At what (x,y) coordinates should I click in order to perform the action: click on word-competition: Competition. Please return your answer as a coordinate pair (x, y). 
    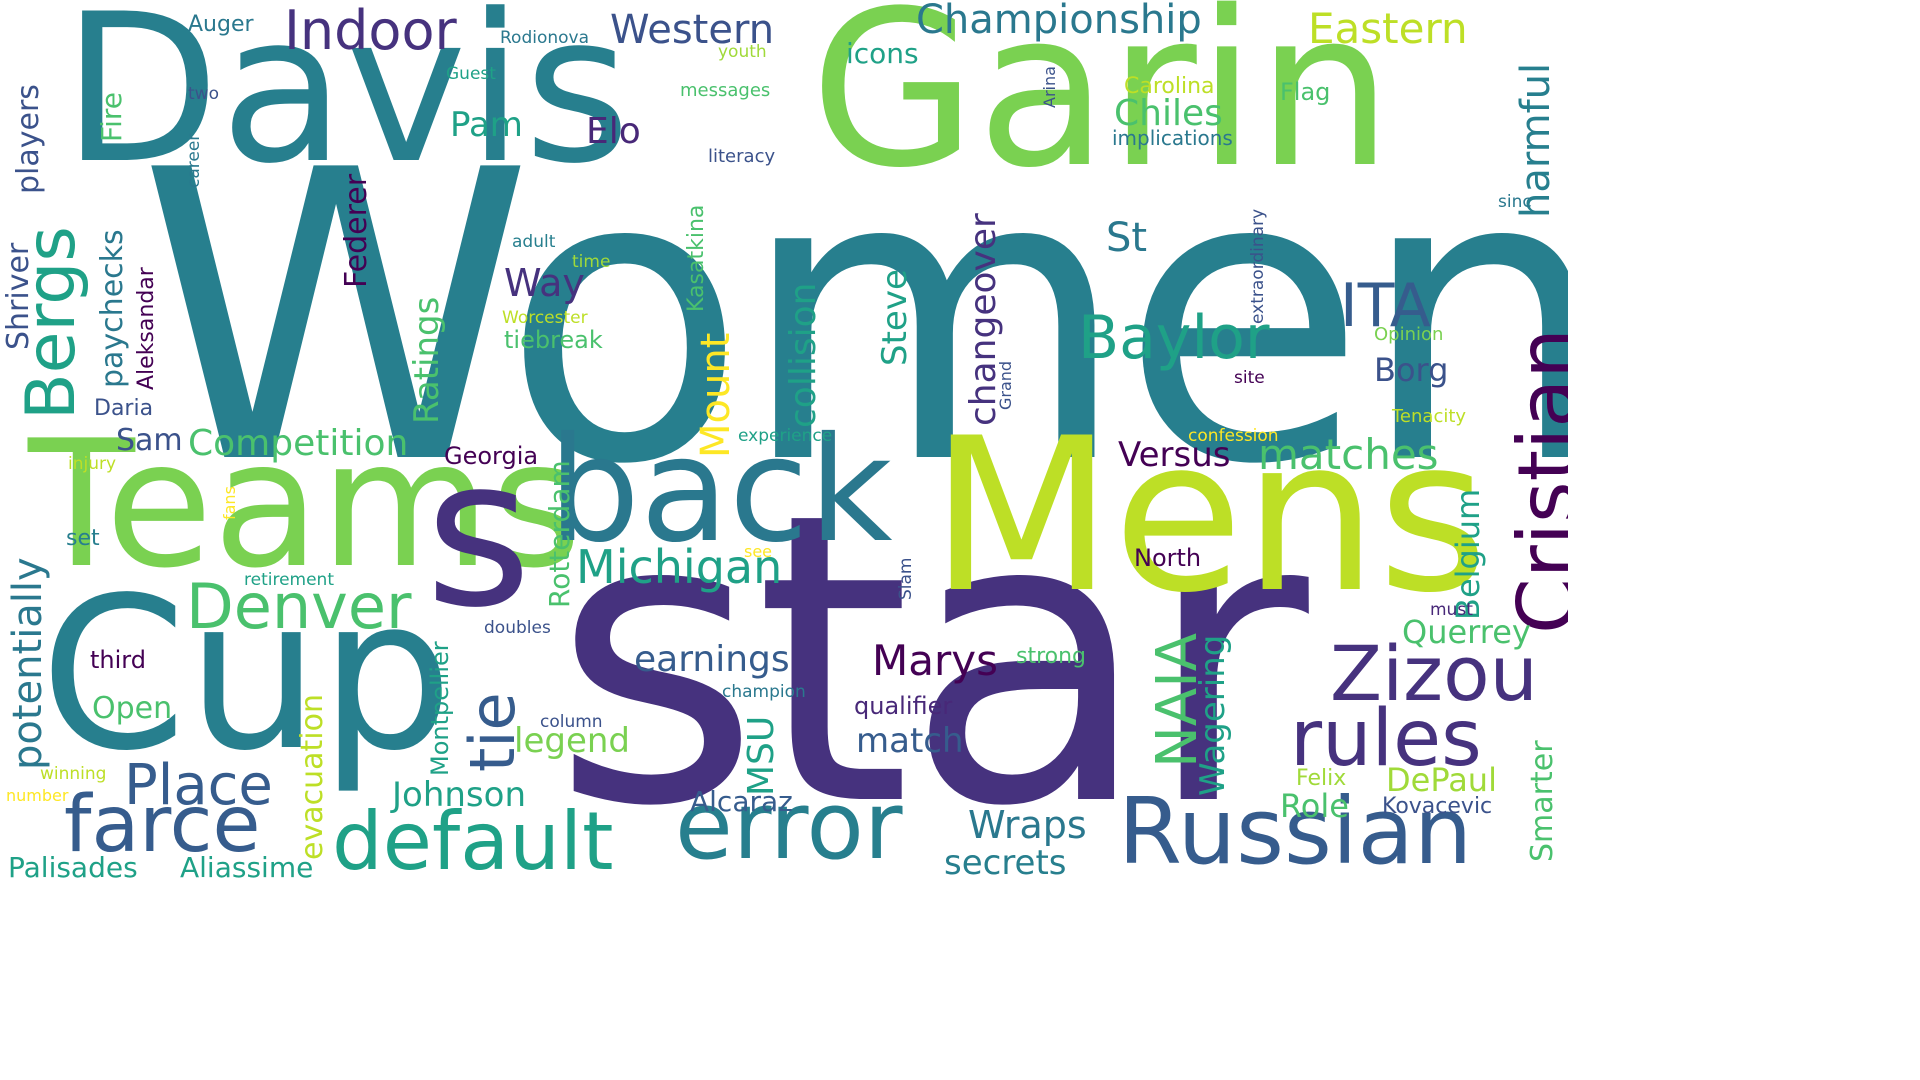
    Looking at the image, I should click on (298, 443).